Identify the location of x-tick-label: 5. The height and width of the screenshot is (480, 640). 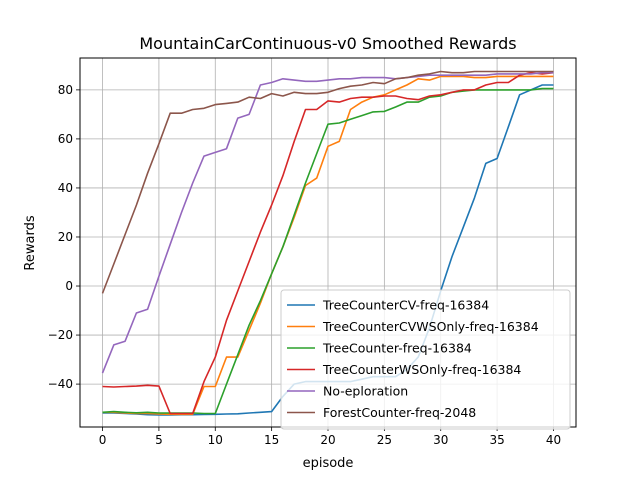
(159, 440).